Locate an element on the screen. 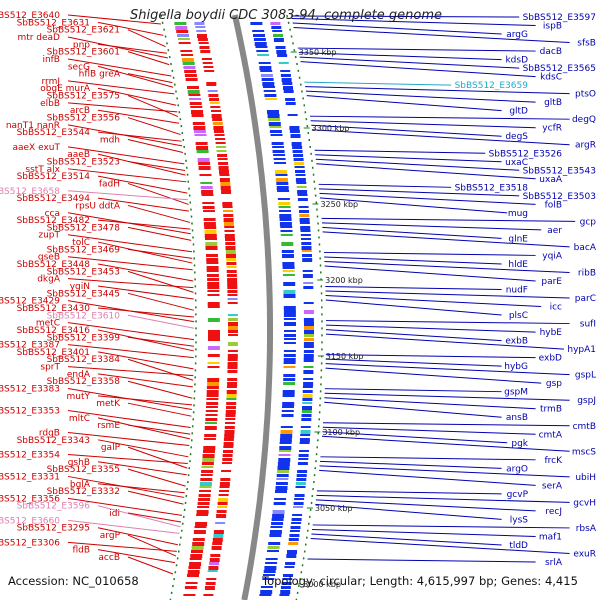 This screenshot has height=600, width=600. gene-label-forward: SbBS512_E3358 is located at coordinates (84, 382).